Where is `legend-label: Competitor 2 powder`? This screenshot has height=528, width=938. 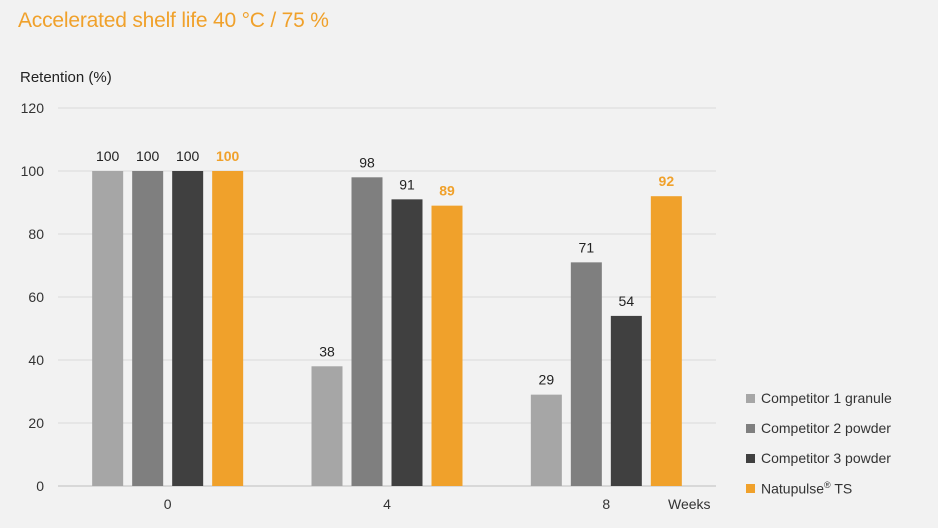 legend-label: Competitor 2 powder is located at coordinates (826, 428).